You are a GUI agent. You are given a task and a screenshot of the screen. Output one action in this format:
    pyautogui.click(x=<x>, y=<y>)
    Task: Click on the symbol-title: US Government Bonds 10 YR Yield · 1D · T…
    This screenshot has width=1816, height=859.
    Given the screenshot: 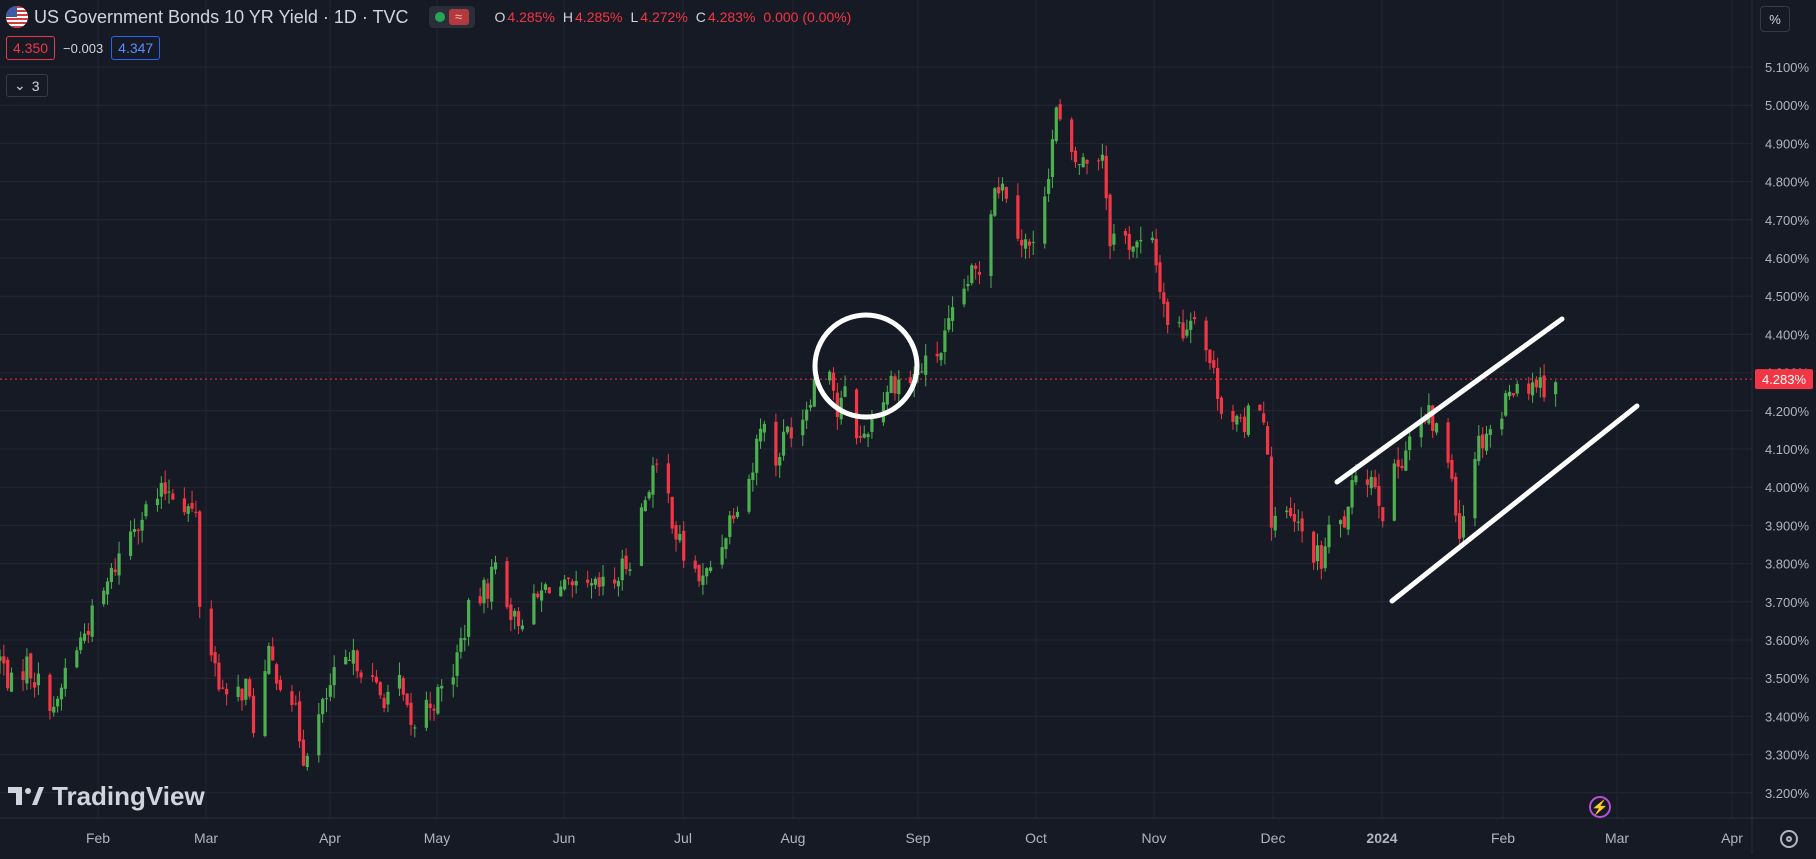 What is the action you would take?
    pyautogui.click(x=221, y=16)
    